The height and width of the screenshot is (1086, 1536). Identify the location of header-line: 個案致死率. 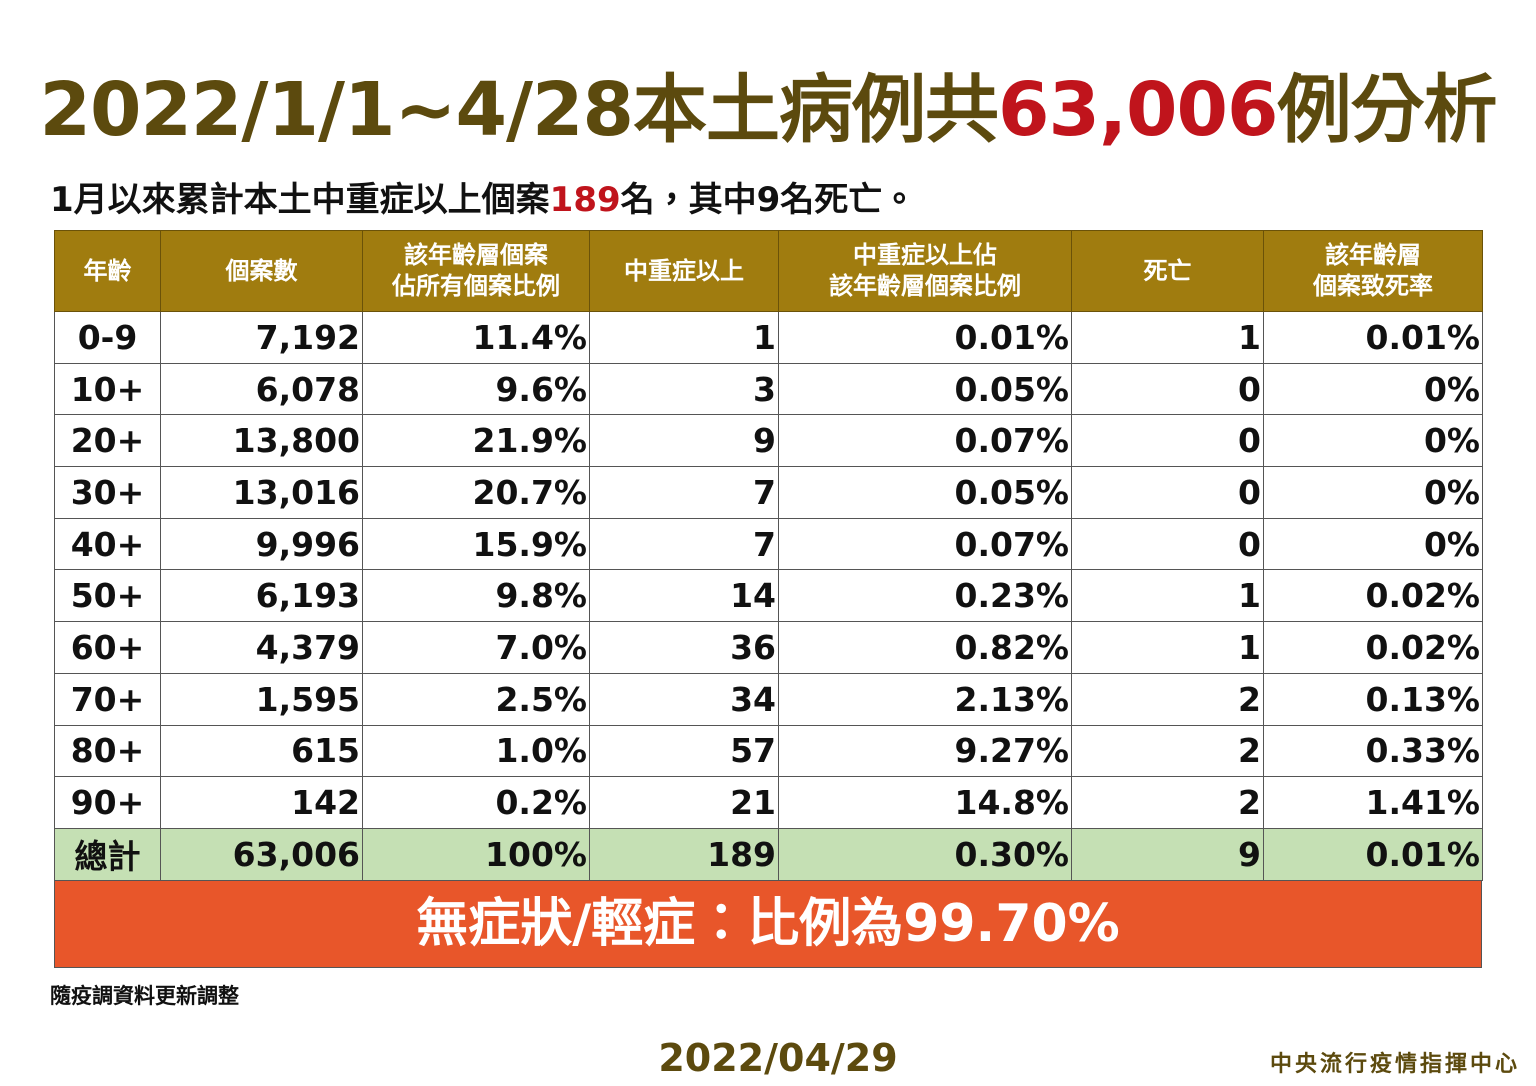
(1373, 286).